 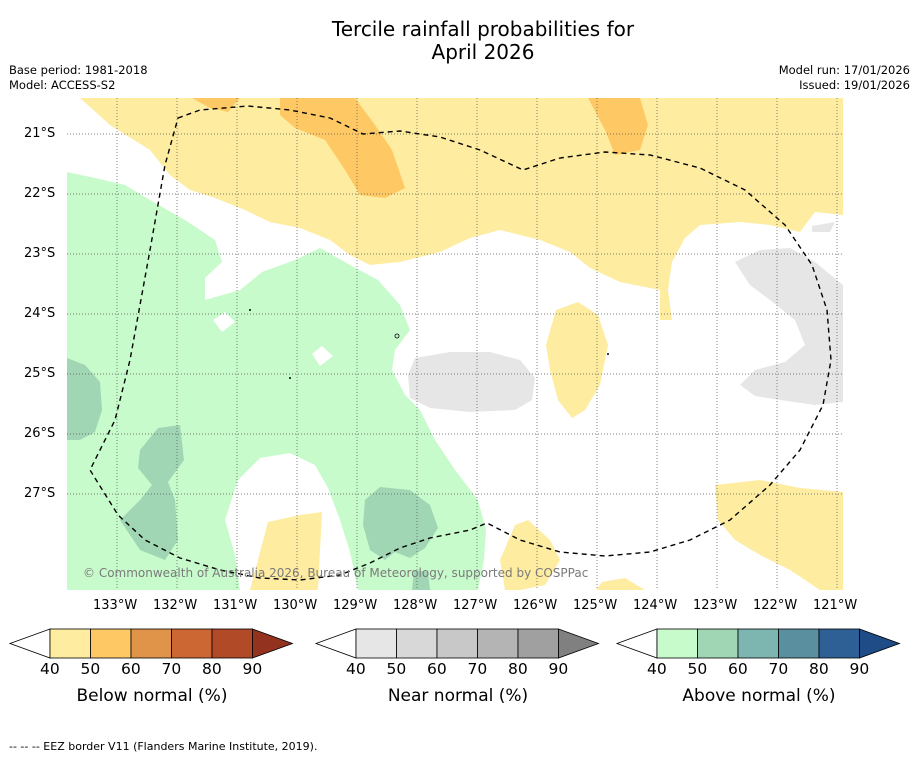 I want to click on model-name: Model: ACCESS-S2, so click(x=62, y=85).